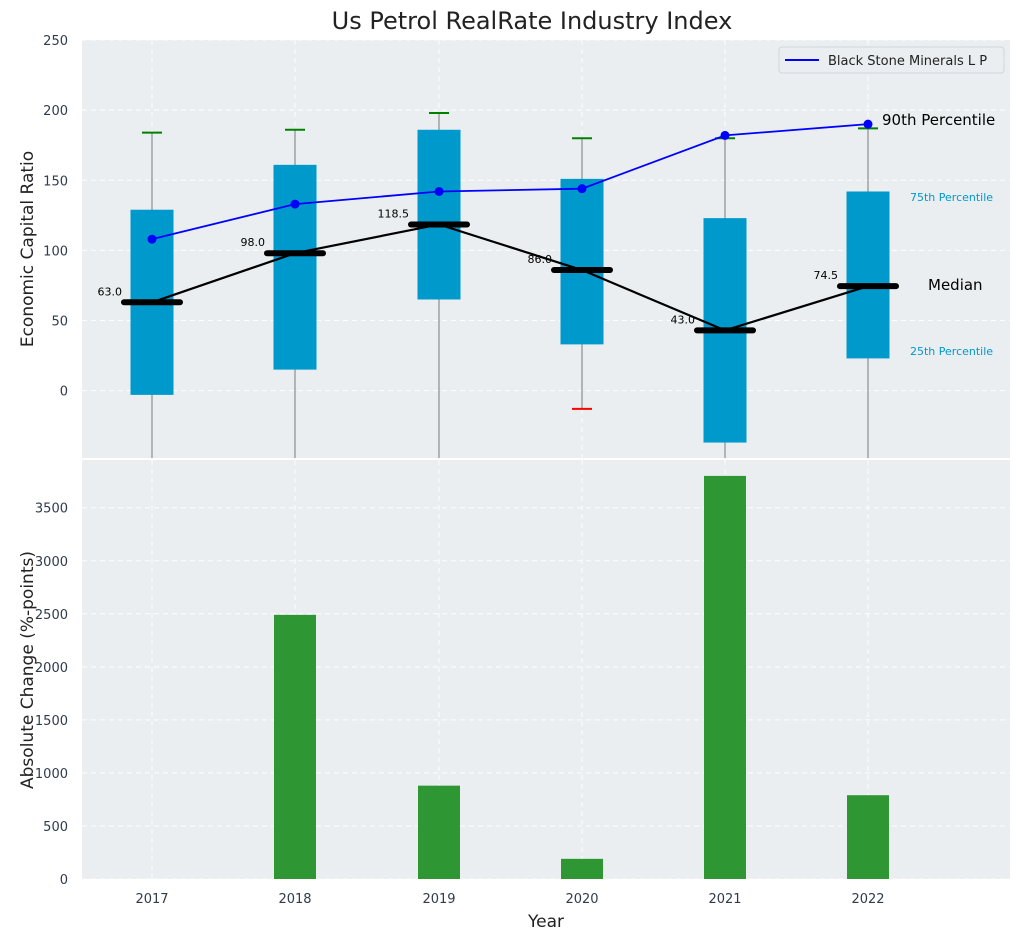 Image resolution: width=1020 pixels, height=940 pixels. I want to click on top-y-tick-label: 150, so click(55, 181).